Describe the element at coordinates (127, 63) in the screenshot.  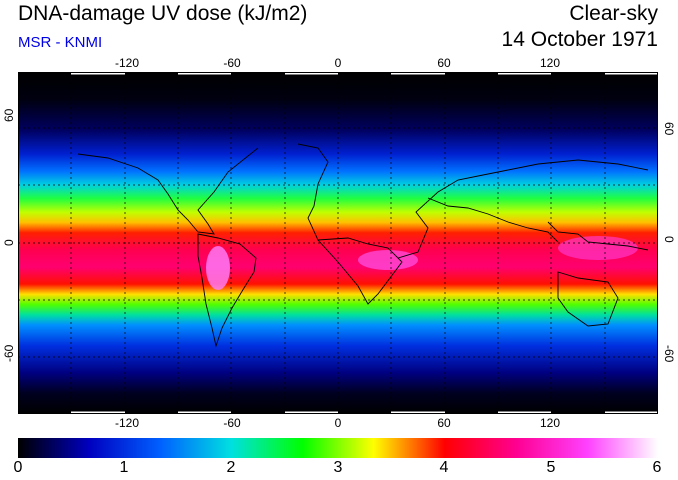
I see `lon-tick-top: -120` at that location.